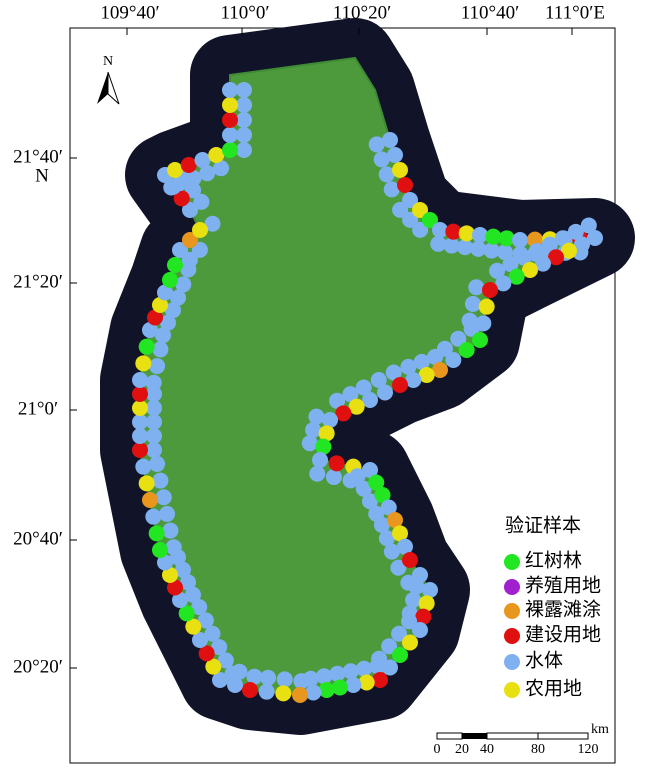  What do you see at coordinates (543, 525) in the screenshot?
I see `legend-title: 验证样本` at bounding box center [543, 525].